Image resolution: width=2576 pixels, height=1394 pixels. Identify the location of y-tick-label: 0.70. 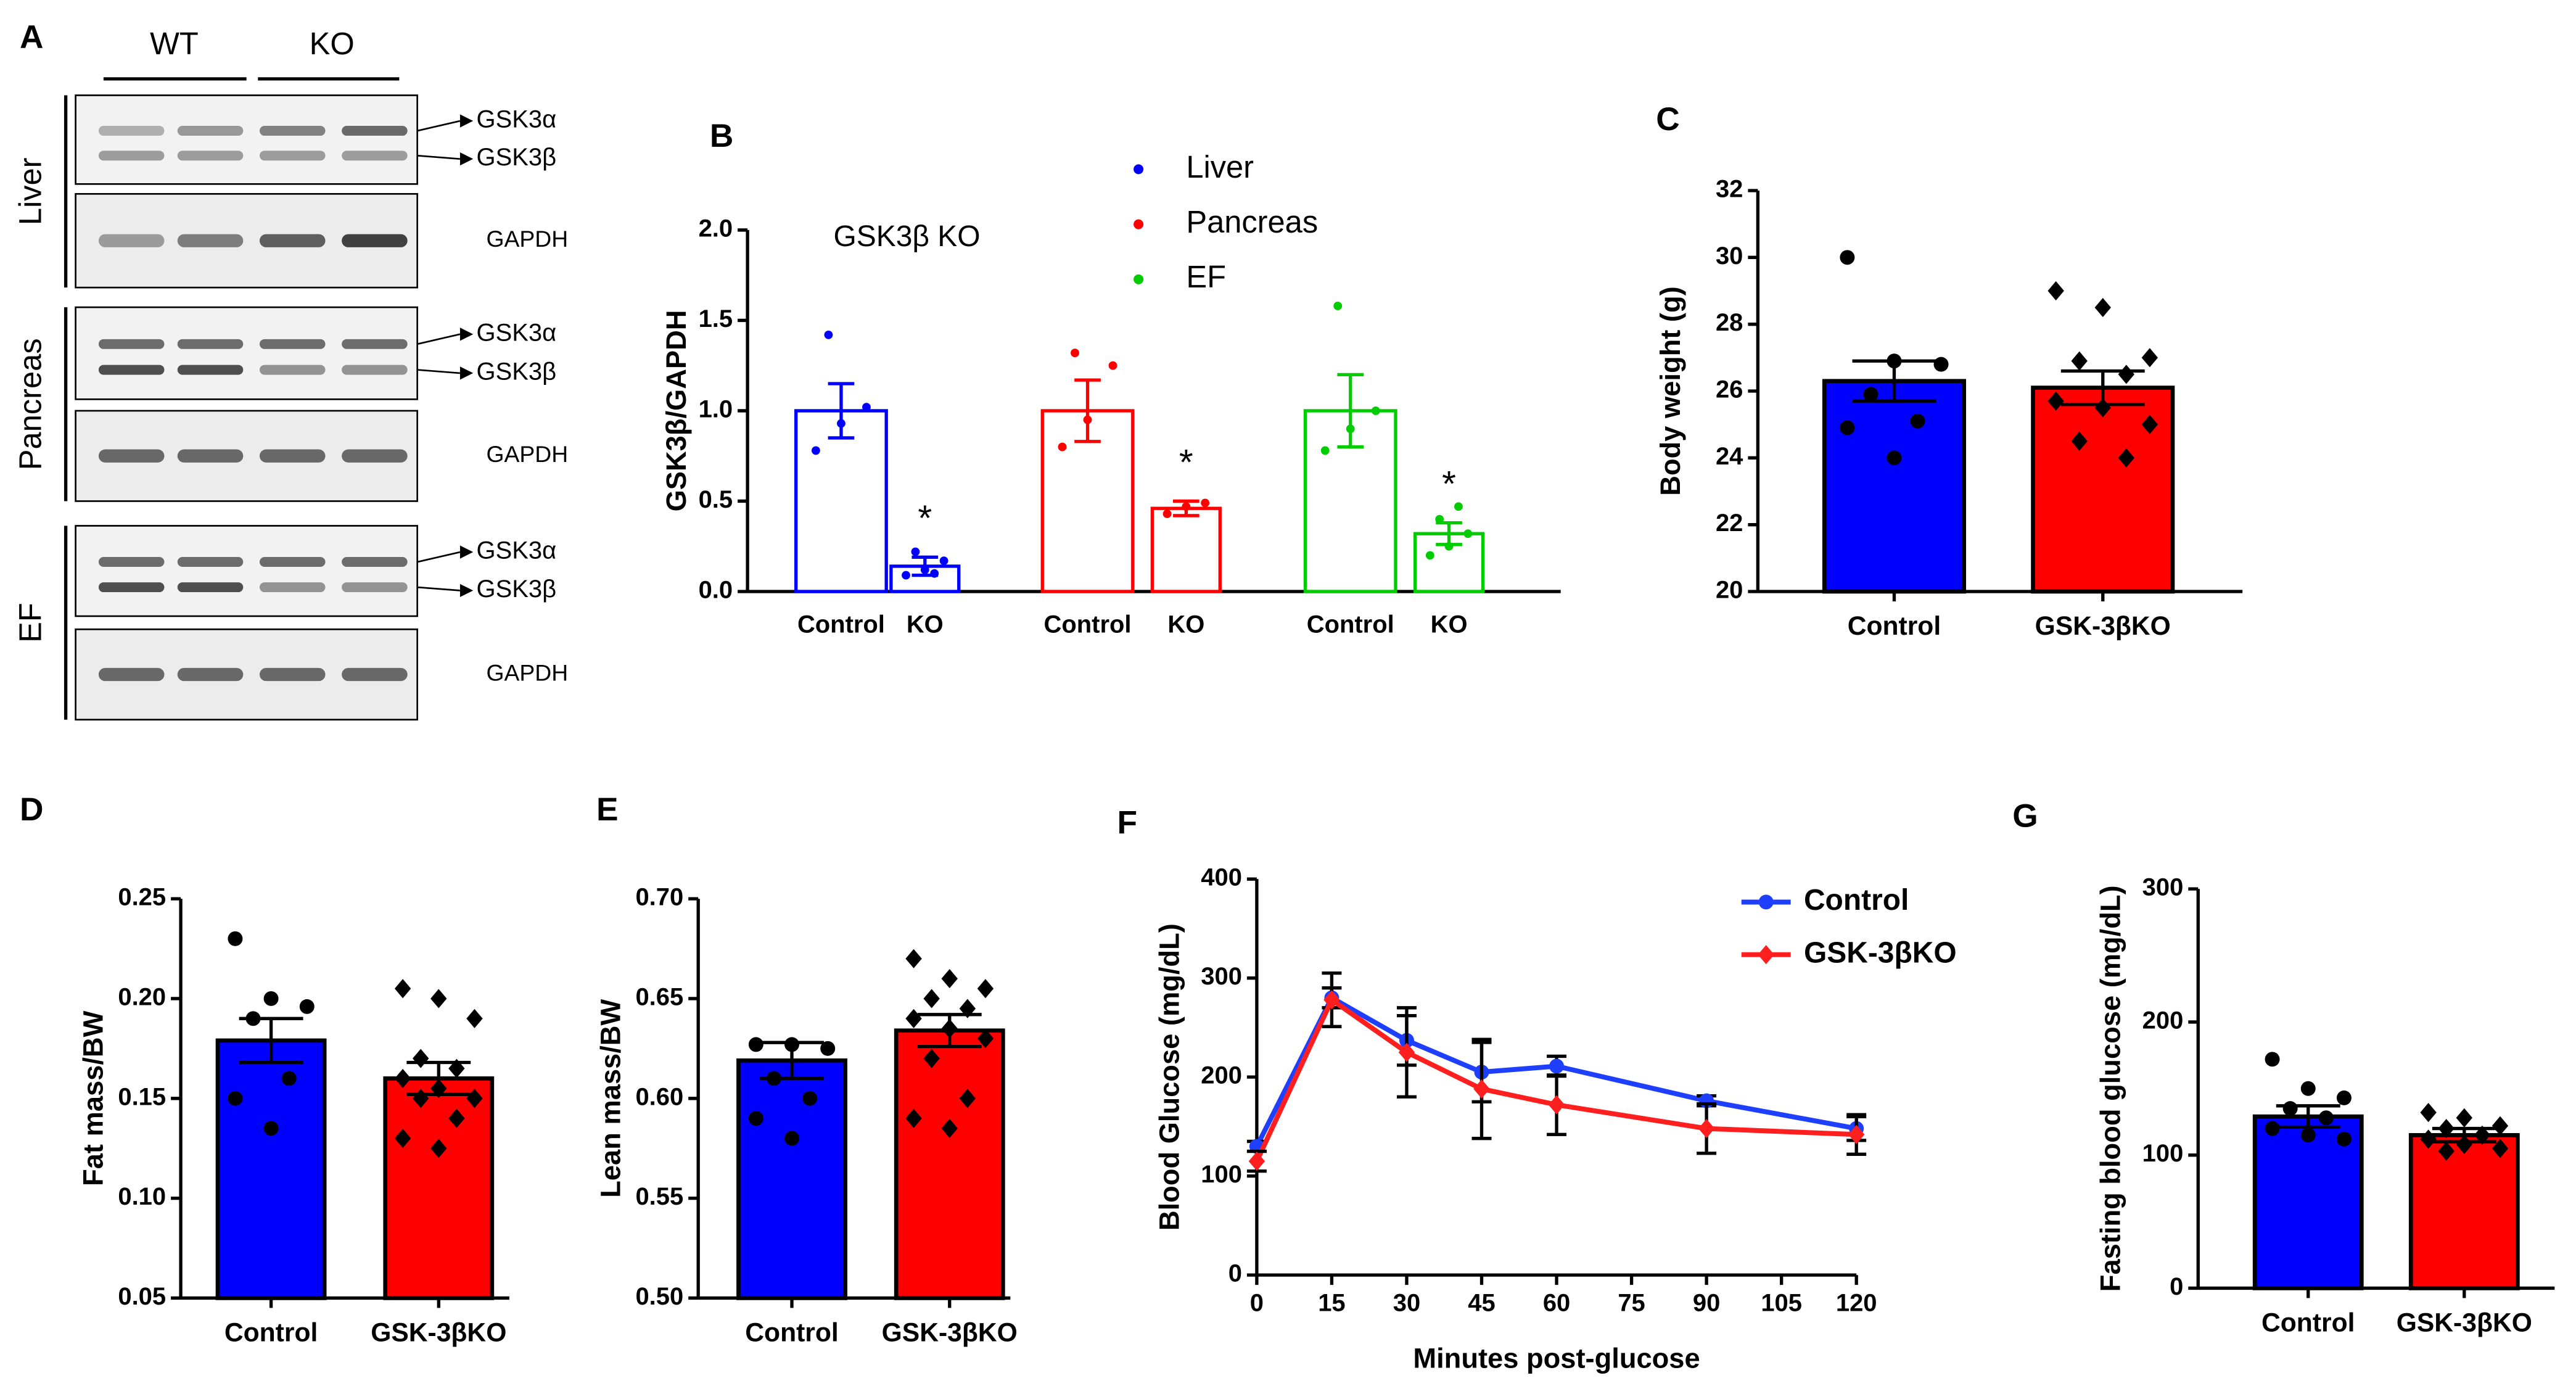
(659, 898).